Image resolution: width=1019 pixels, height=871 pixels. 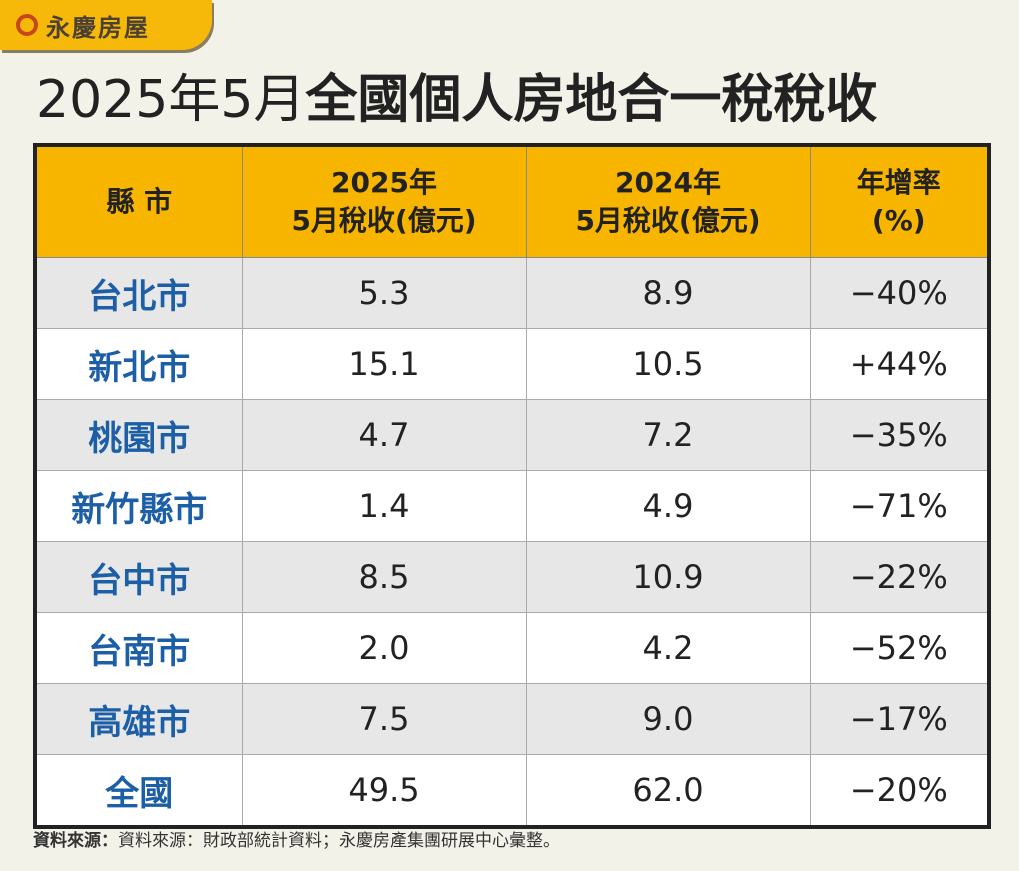 I want to click on growth-cell: −71%, so click(x=899, y=506).